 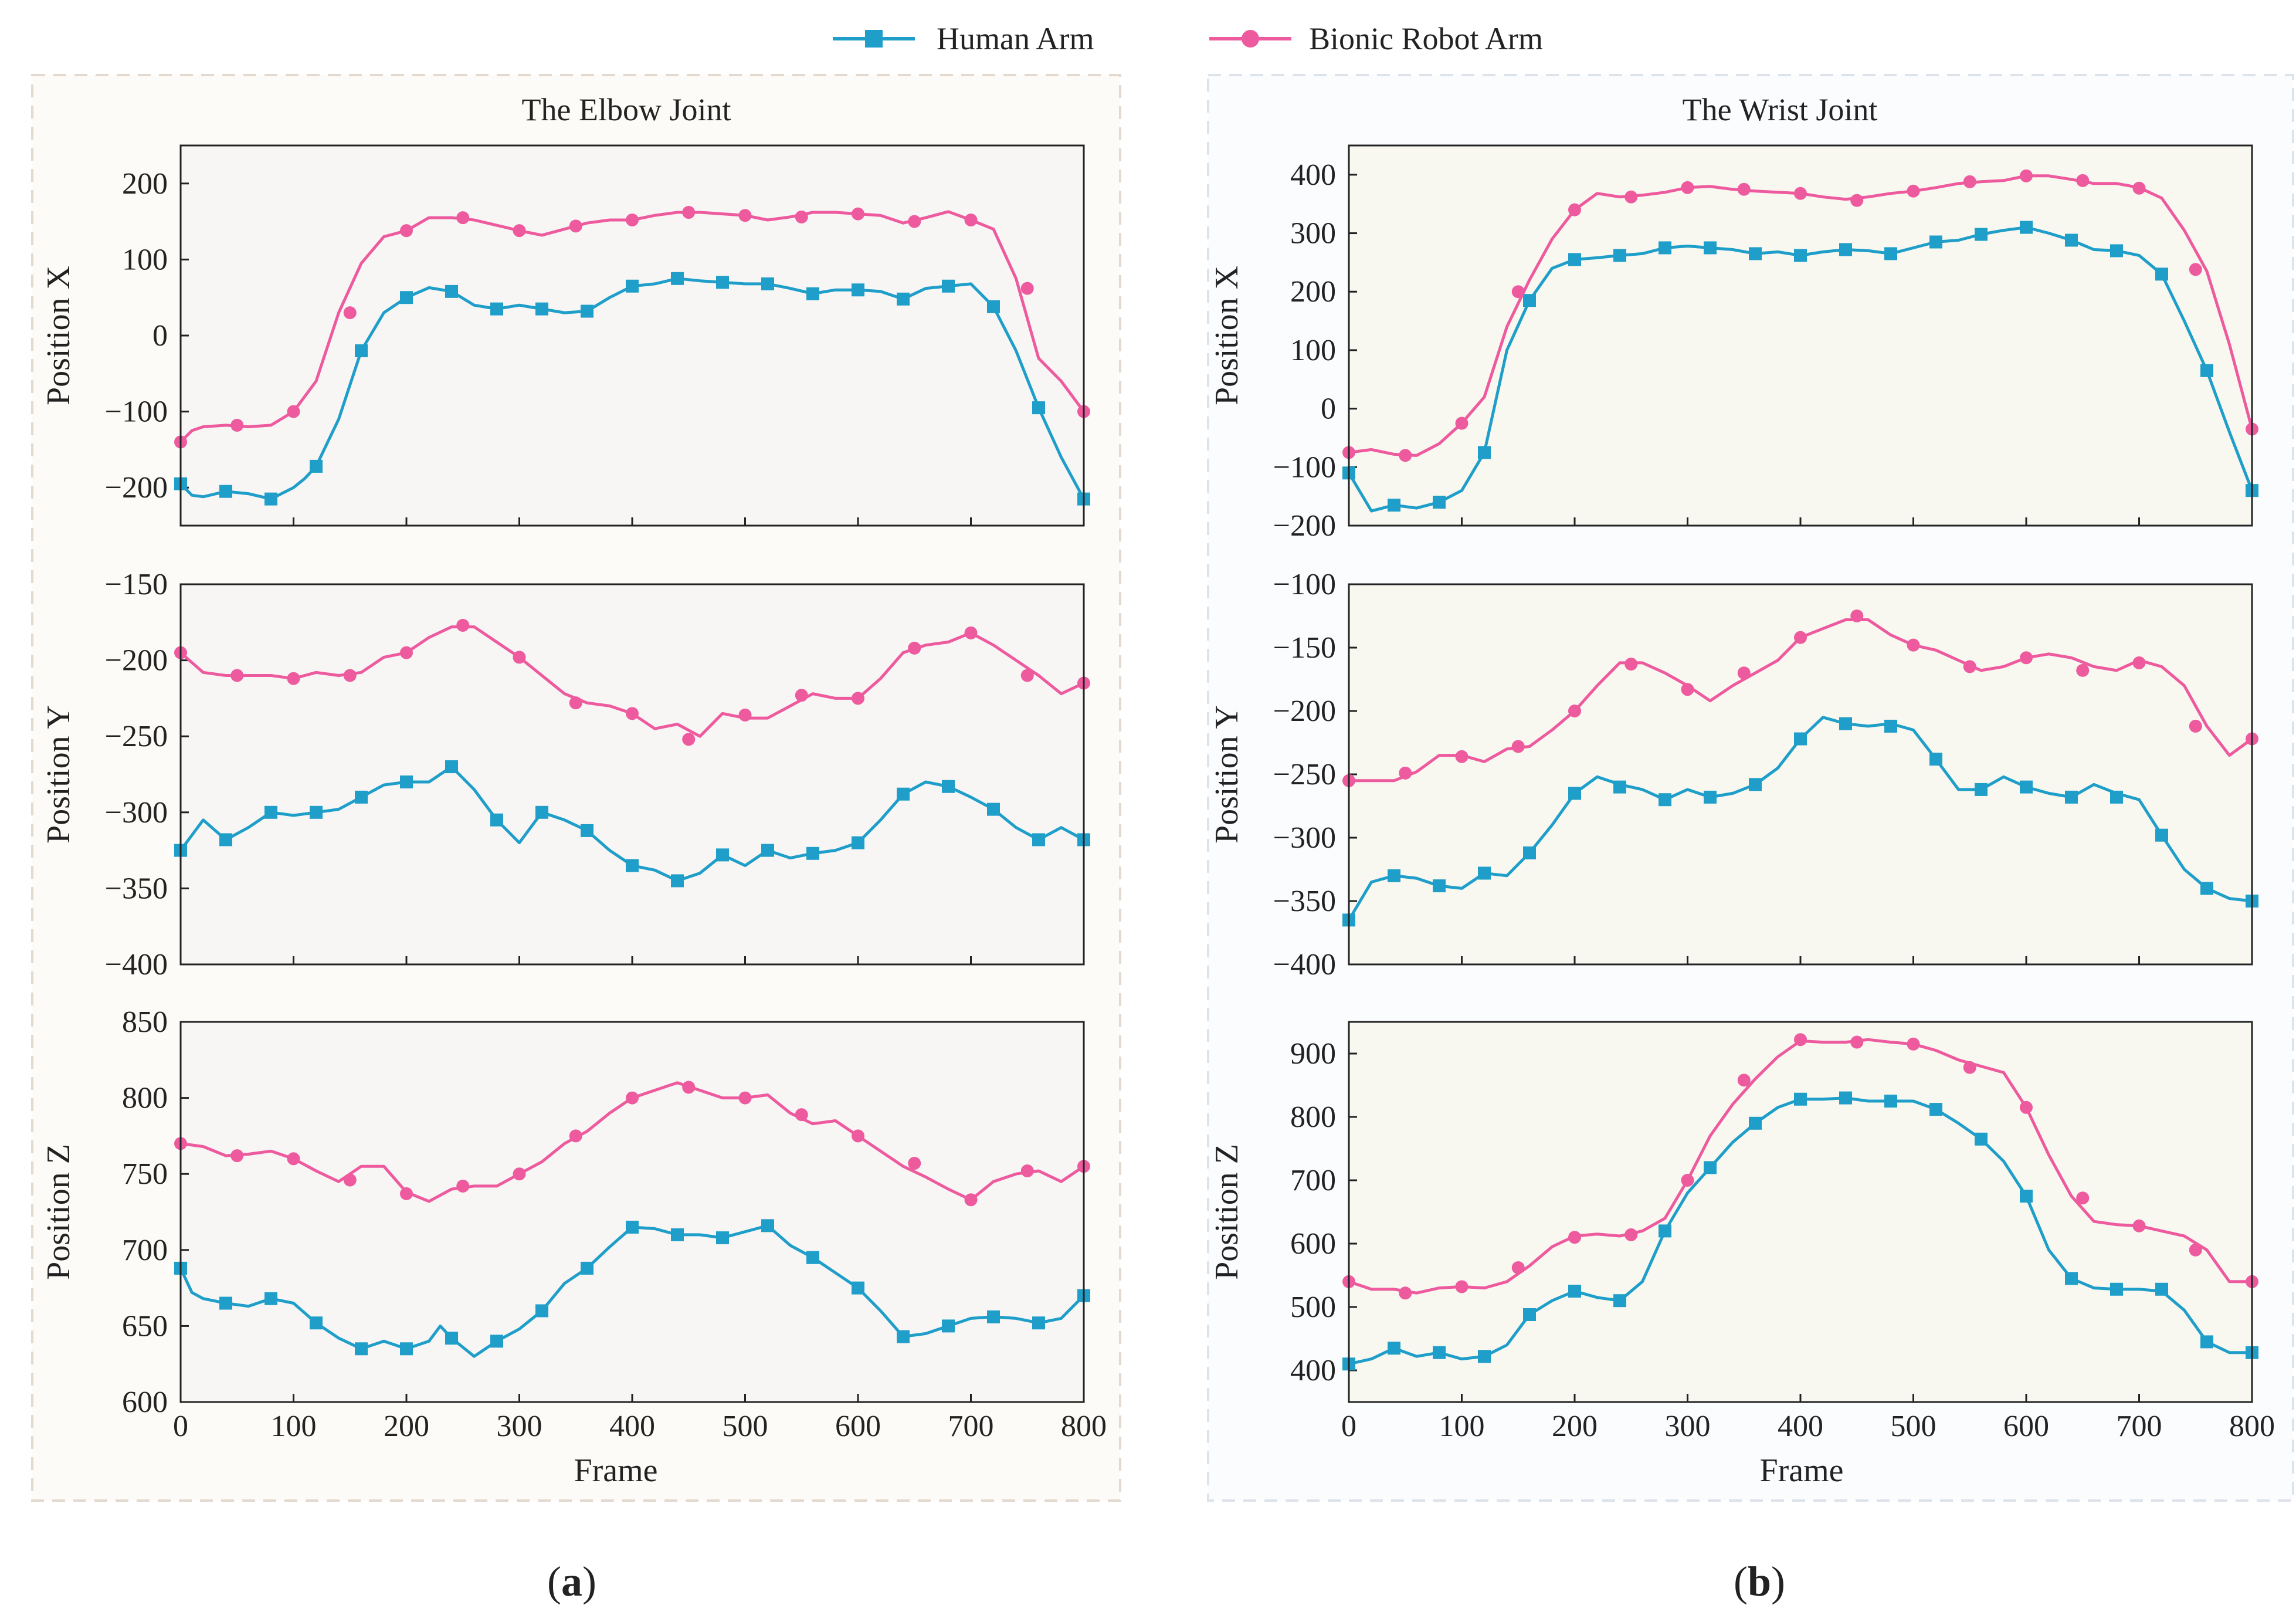 I want to click on y-tick-label: 700, so click(x=145, y=1250).